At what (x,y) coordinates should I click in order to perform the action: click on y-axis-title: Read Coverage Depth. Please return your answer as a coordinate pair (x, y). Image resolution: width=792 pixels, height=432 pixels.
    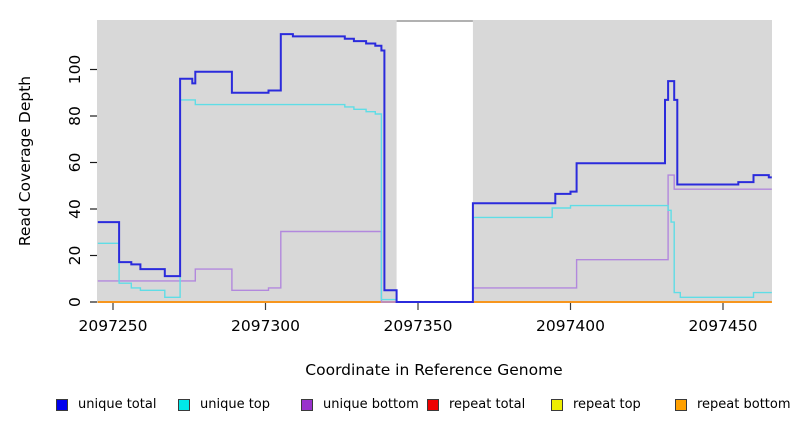
    Looking at the image, I should click on (25, 161).